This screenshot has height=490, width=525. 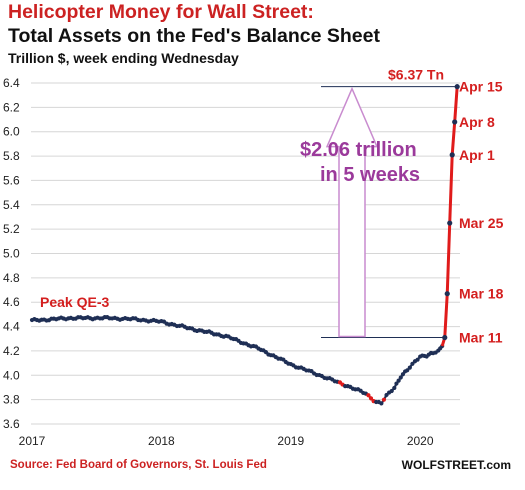 I want to click on y-tick-label: 4.0, so click(x=11, y=375).